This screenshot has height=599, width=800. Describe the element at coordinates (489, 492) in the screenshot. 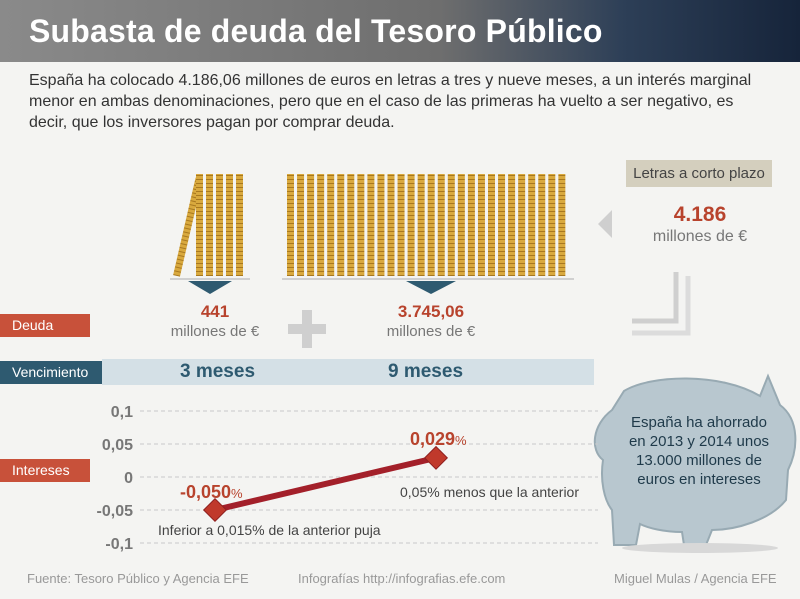

I see `chart-annotation: 0,05% menos que la anterior` at that location.